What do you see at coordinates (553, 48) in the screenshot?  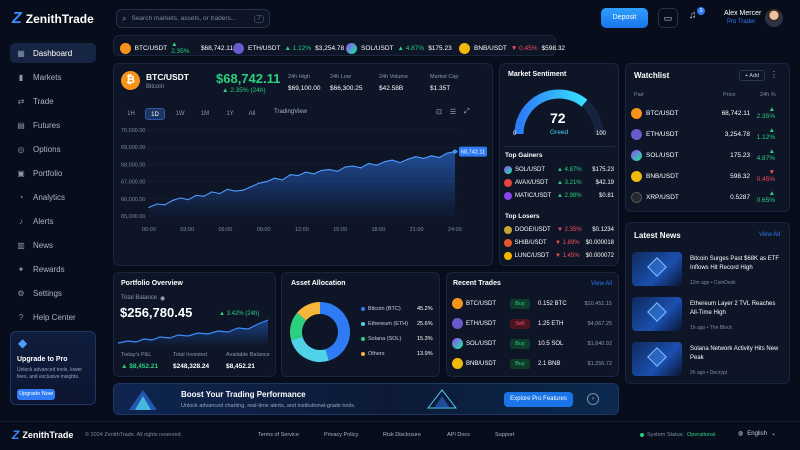 I see `ticker-price: $598.32` at bounding box center [553, 48].